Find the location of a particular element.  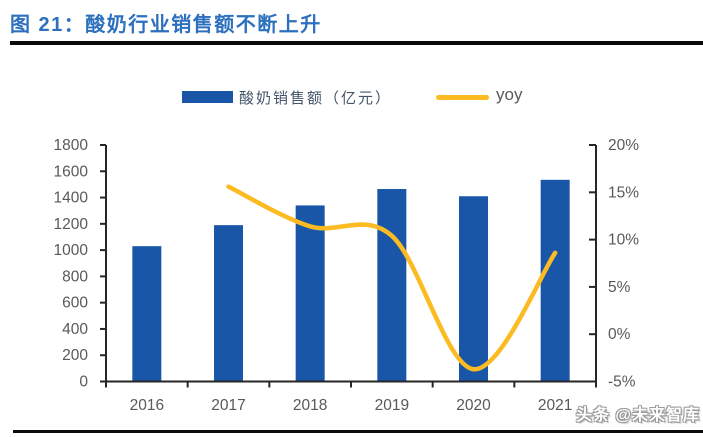

left-tick-label: 200 is located at coordinates (75, 355).